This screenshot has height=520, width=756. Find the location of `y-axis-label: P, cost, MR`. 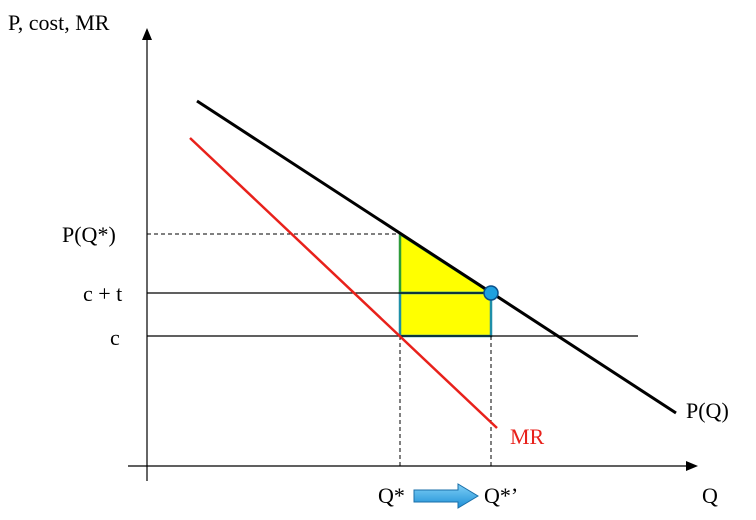

y-axis-label: P, cost, MR is located at coordinates (59, 22).